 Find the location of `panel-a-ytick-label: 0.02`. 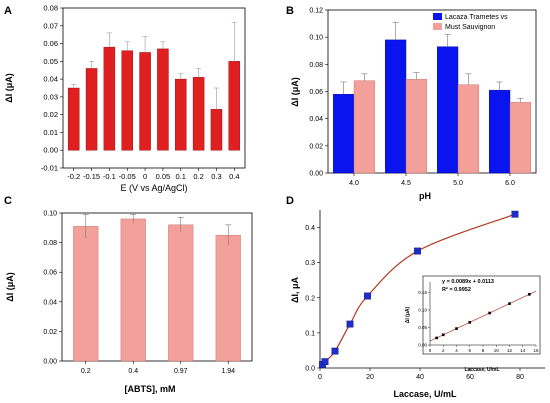

panel-a-ytick-label: 0.02 is located at coordinates (50, 114).